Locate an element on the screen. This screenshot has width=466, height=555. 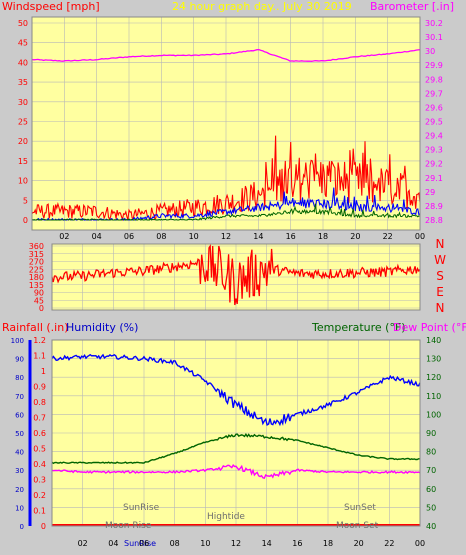
dewpoint-axis-label: Dew Point (°F) is located at coordinates (429, 327).